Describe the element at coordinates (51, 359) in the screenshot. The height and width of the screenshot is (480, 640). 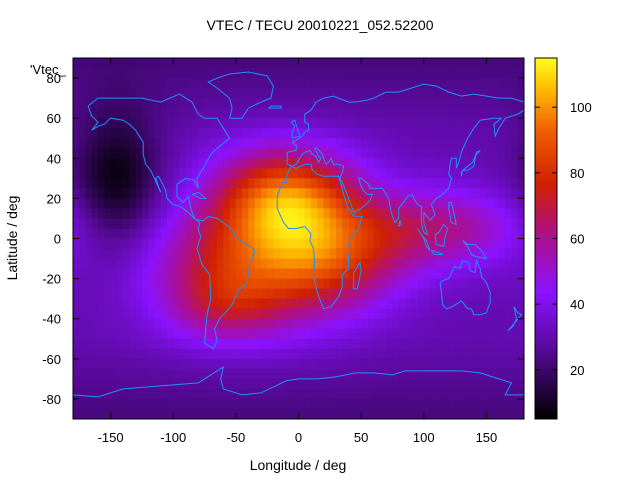
I see `y-tick-label: -60` at that location.